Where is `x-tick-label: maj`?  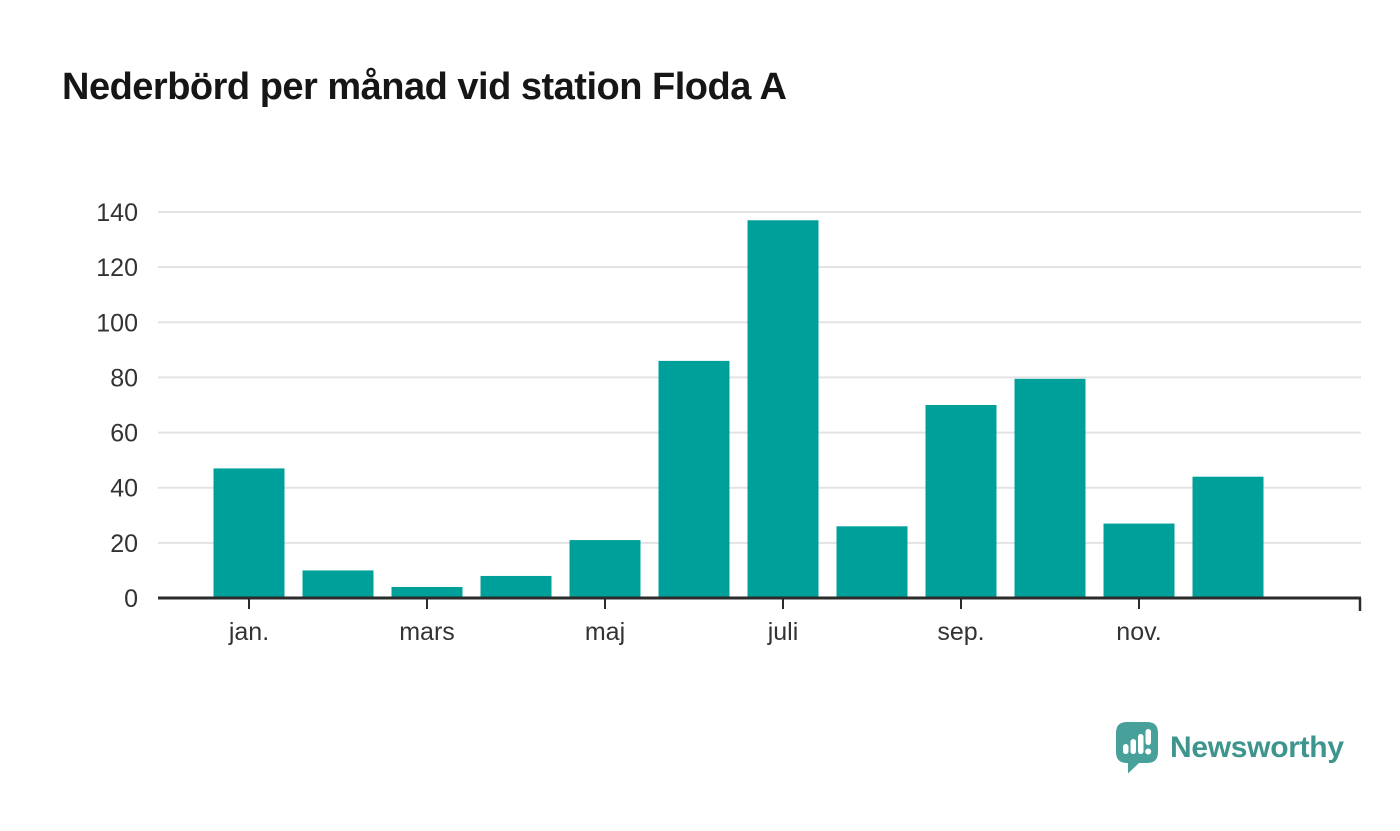 x-tick-label: maj is located at coordinates (605, 632).